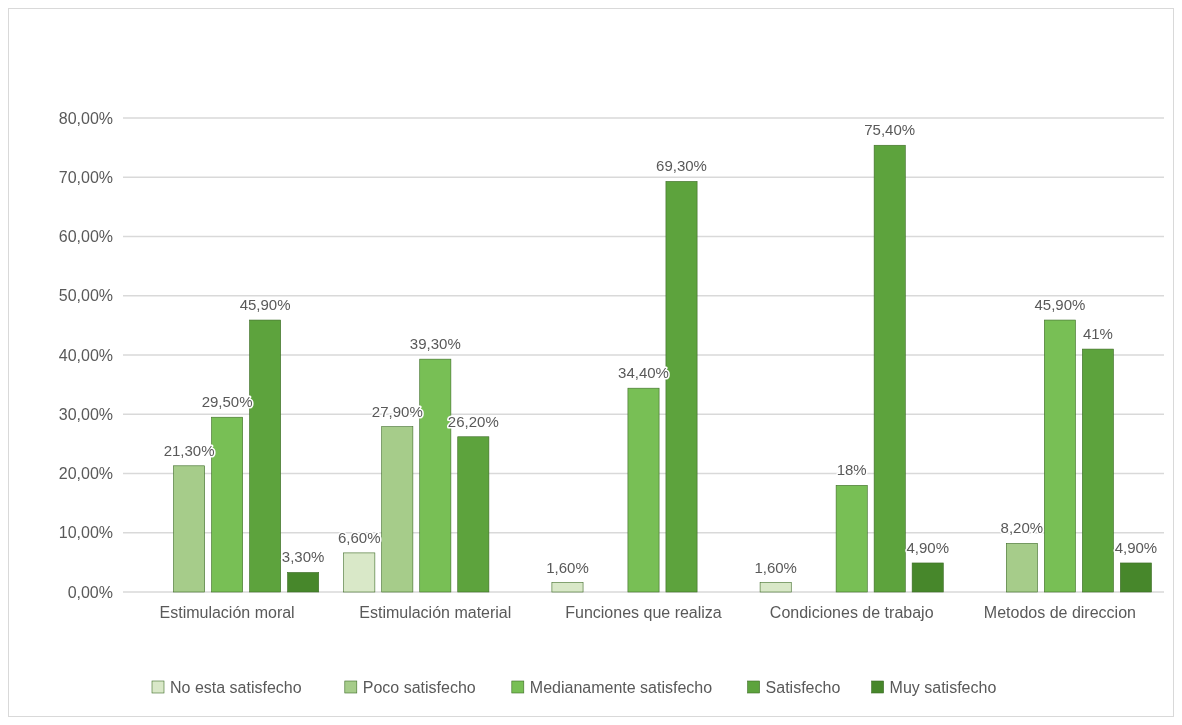 The width and height of the screenshot is (1182, 725). What do you see at coordinates (1059, 612) in the screenshot?
I see `x-tick-label: Metodos de direccion` at bounding box center [1059, 612].